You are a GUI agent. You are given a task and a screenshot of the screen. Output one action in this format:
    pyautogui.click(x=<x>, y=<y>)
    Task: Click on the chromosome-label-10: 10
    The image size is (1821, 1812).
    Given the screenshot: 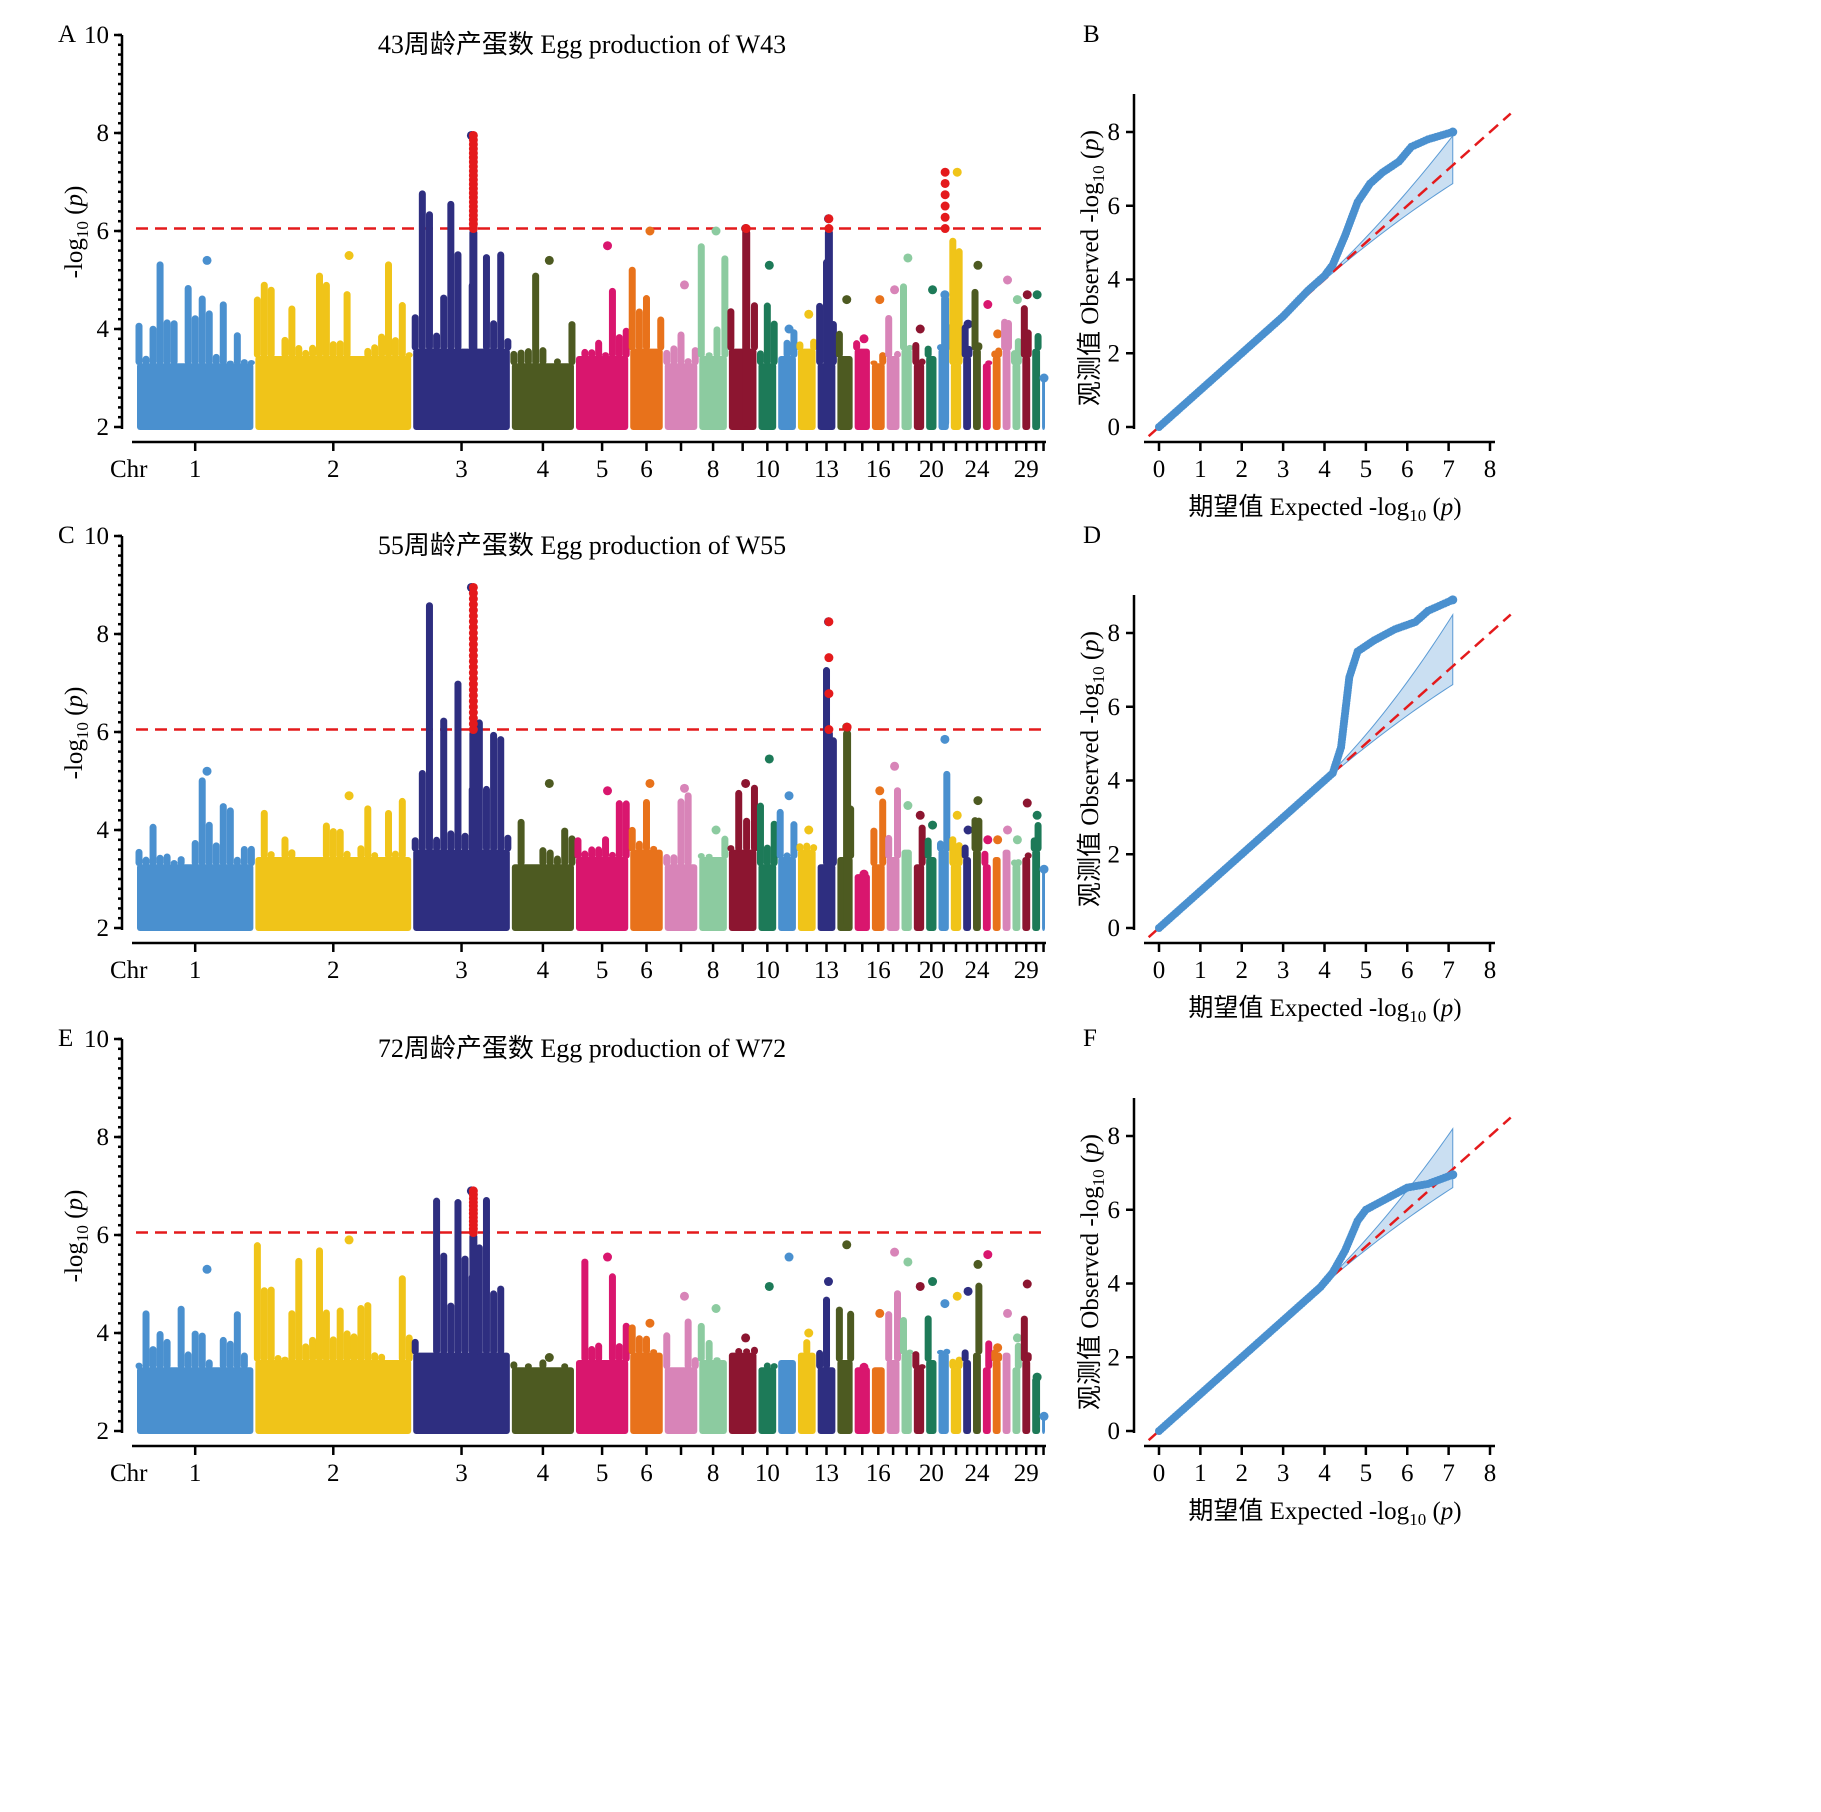 What is the action you would take?
    pyautogui.click(x=767, y=469)
    